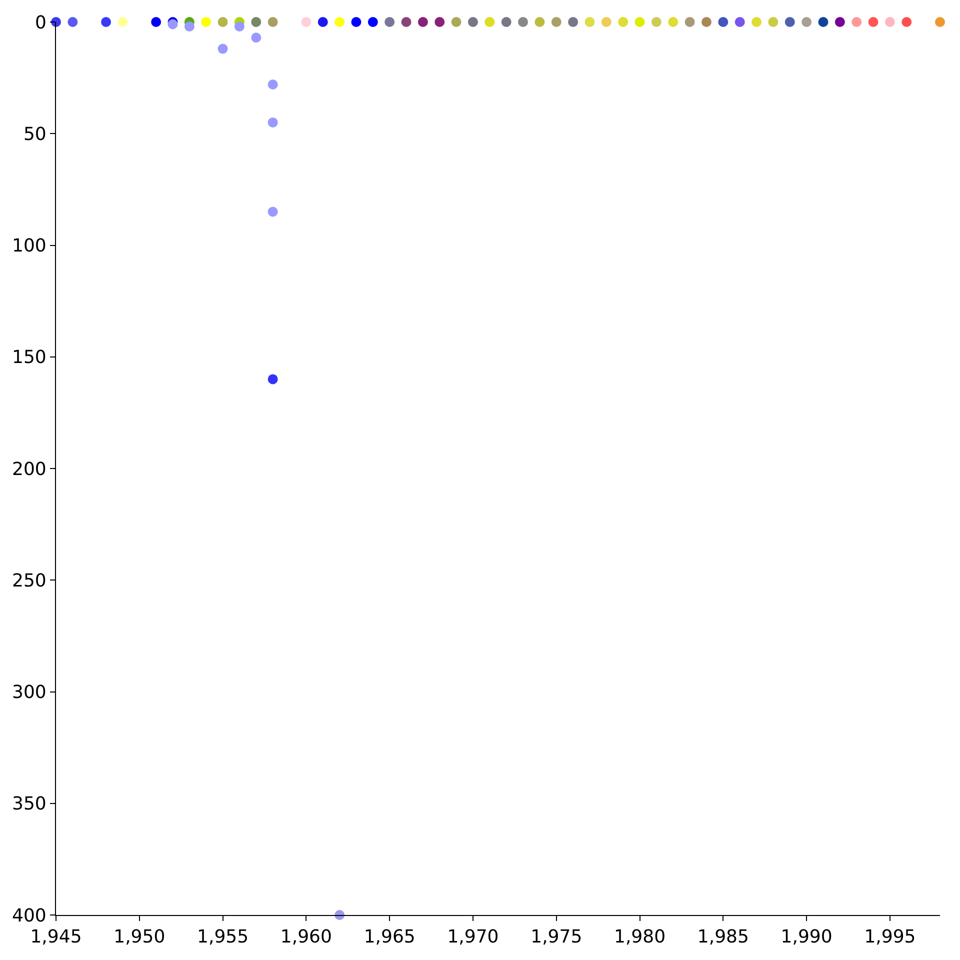 The image size is (960, 960). I want to click on x-tick-label: 1,945, so click(56, 937).